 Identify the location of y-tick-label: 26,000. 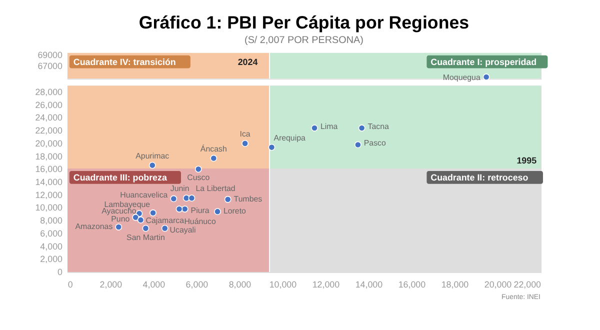
(49, 105).